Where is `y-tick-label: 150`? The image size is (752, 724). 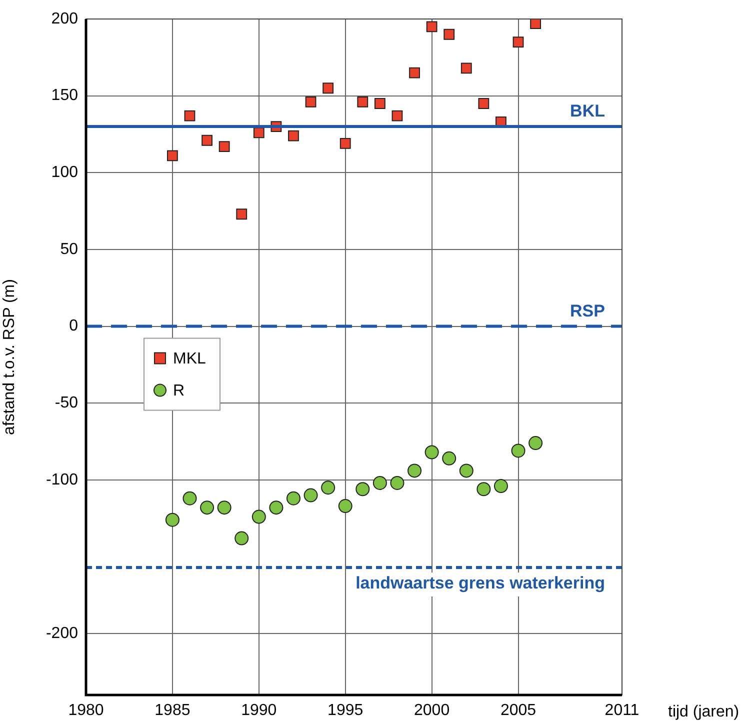 y-tick-label: 150 is located at coordinates (64, 95).